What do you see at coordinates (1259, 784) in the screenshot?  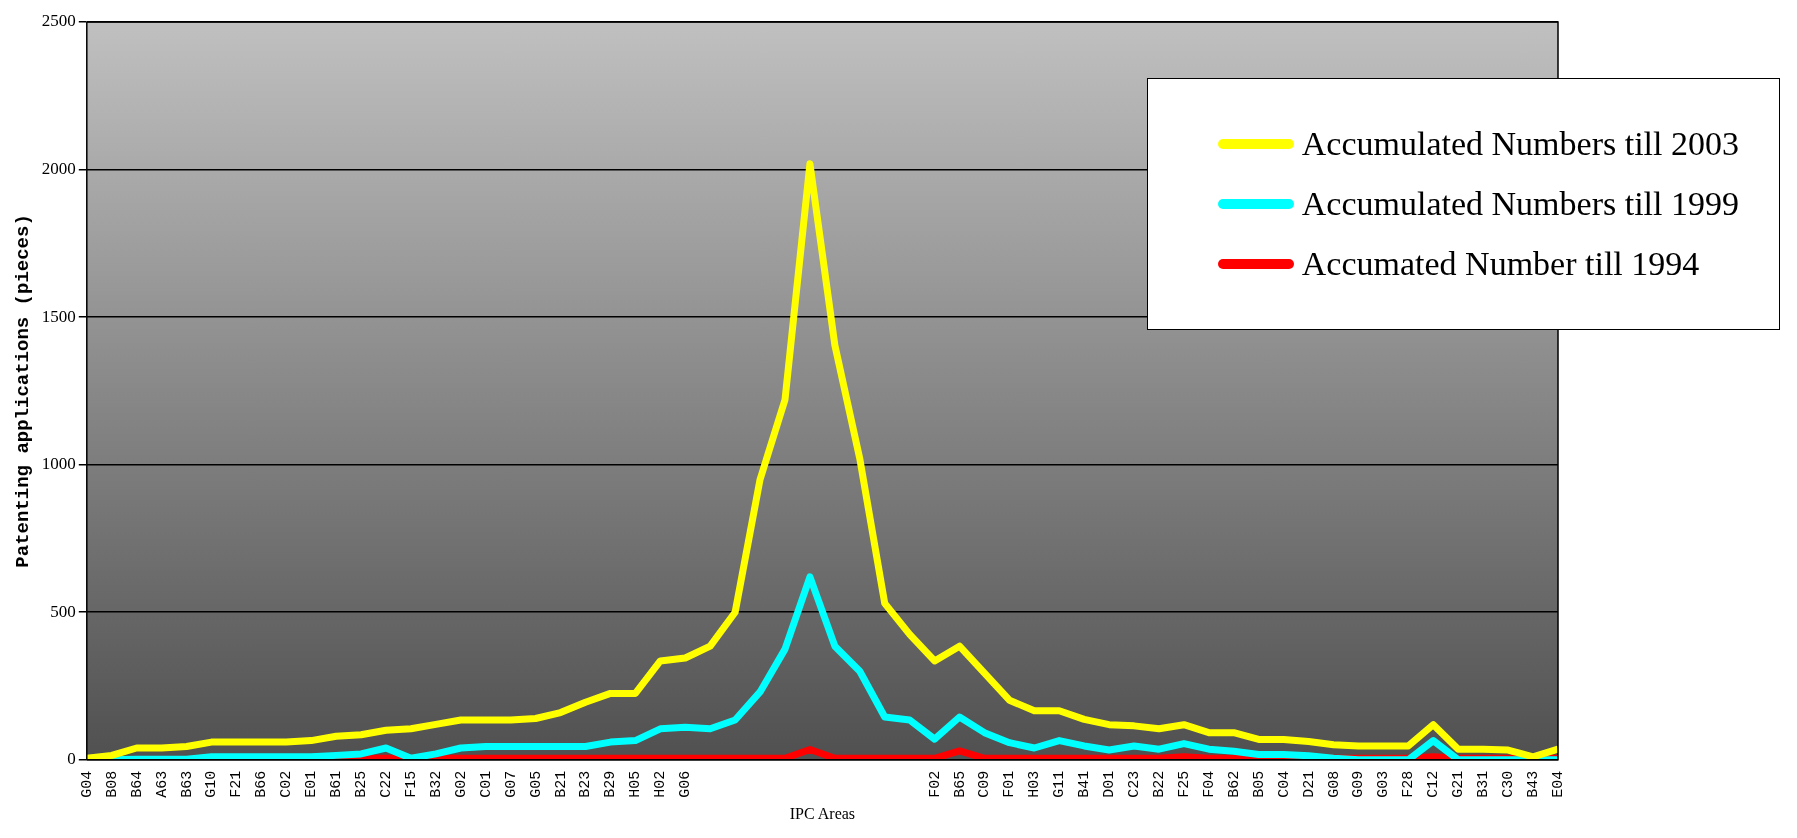 I see `x-tick-label: B05` at bounding box center [1259, 784].